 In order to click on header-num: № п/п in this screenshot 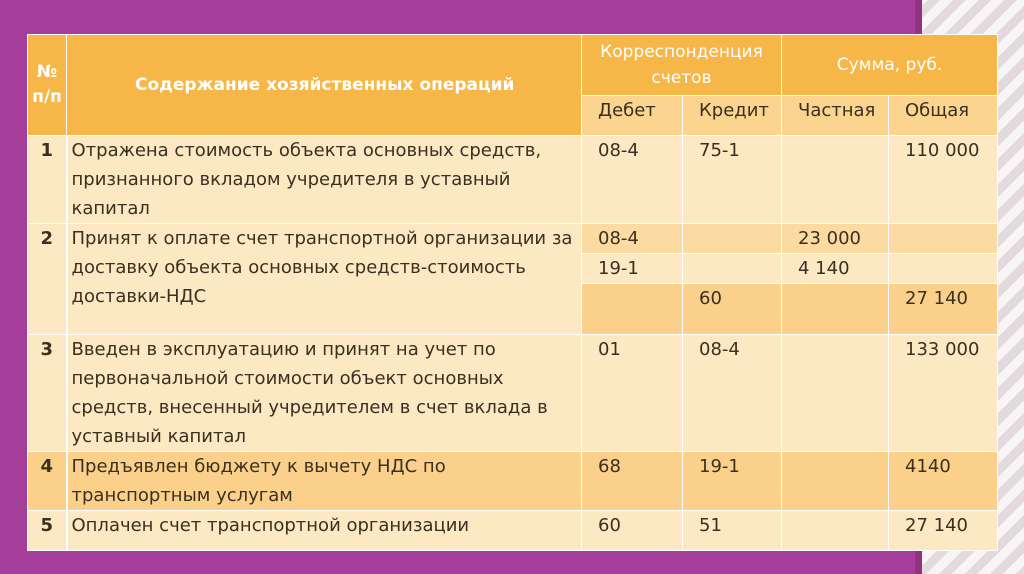, I will do `click(47, 85)`.